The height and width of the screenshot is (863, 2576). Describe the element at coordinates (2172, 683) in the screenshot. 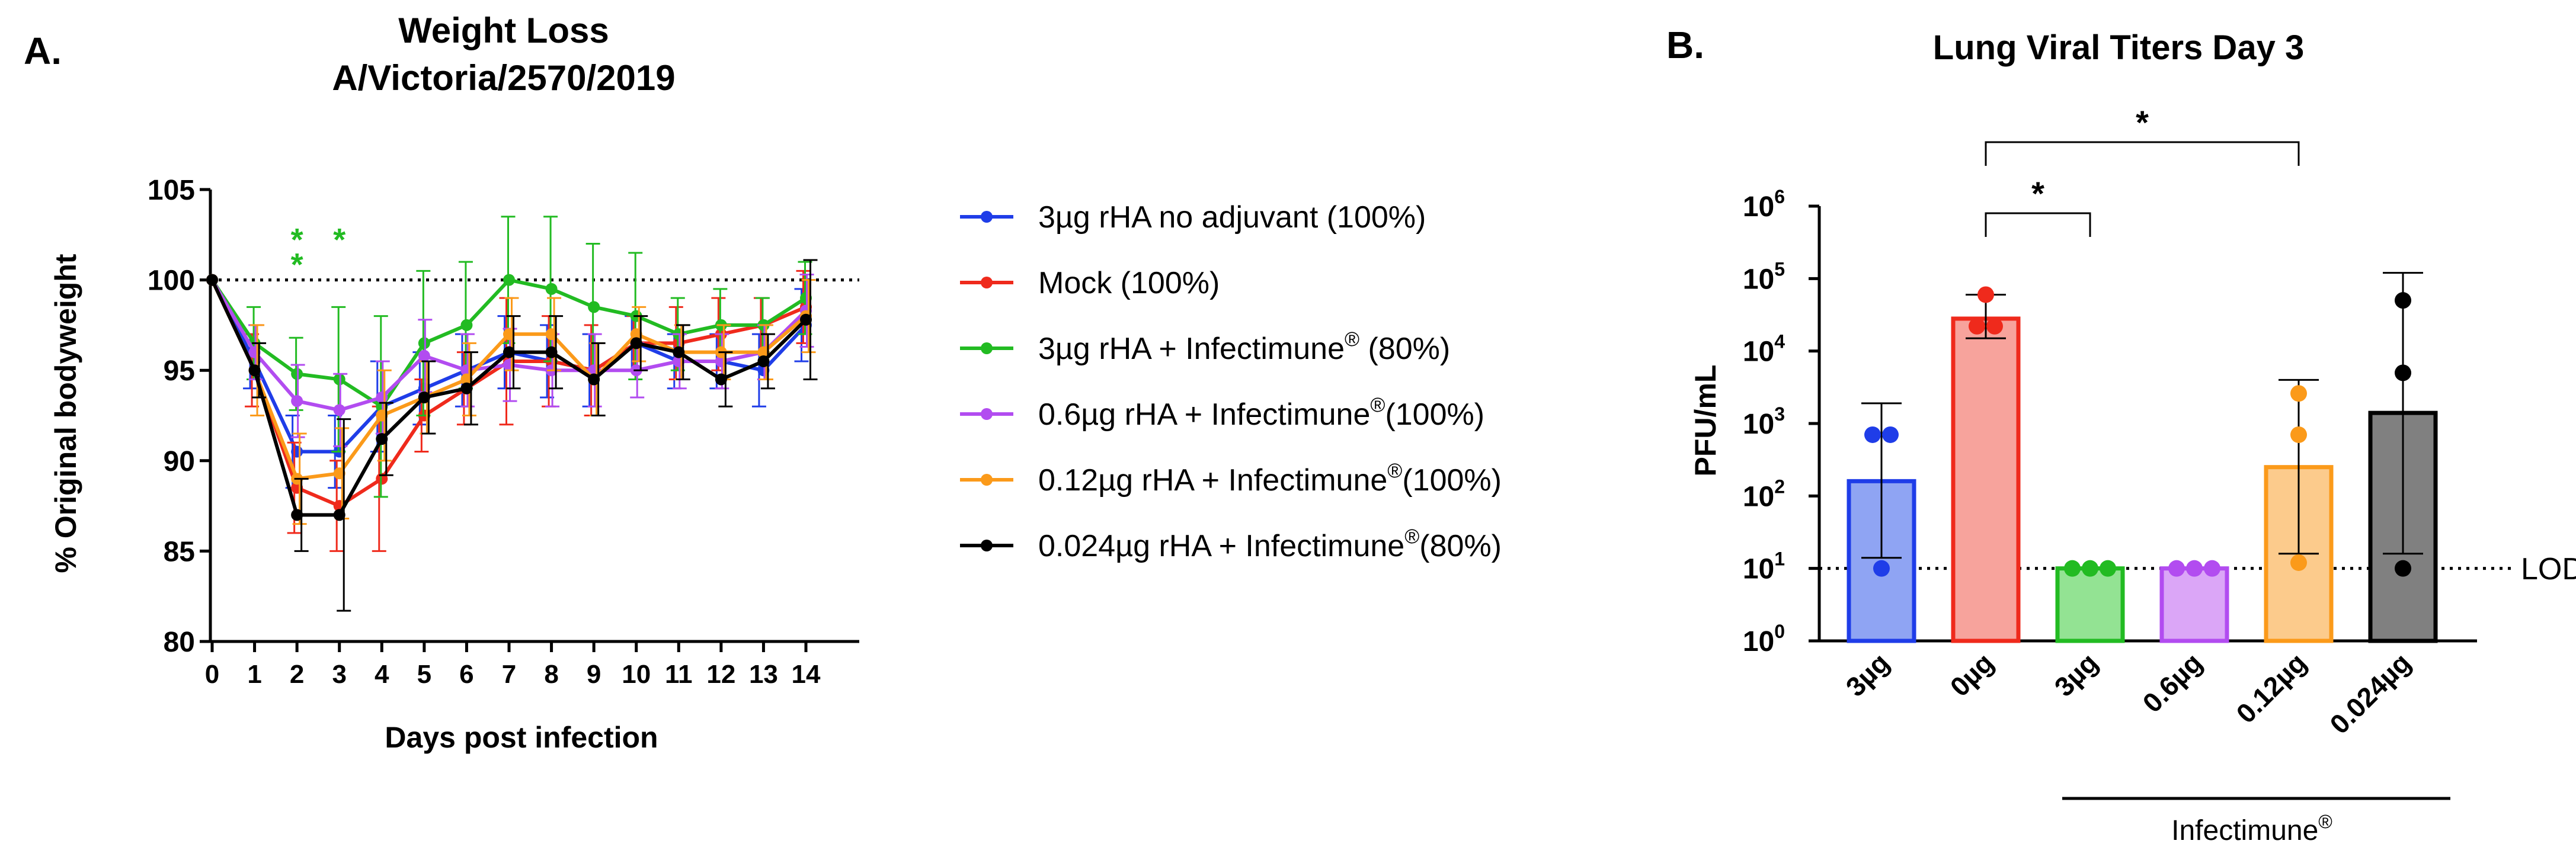

I see `category-label: 0.6µg` at that location.